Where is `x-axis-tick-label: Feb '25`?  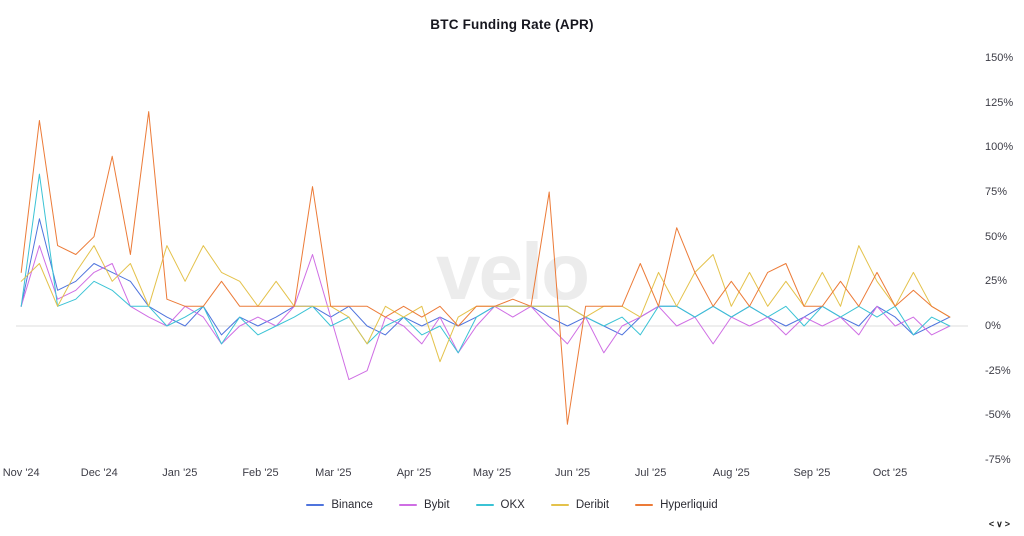
x-axis-tick-label: Feb '25 is located at coordinates (260, 473).